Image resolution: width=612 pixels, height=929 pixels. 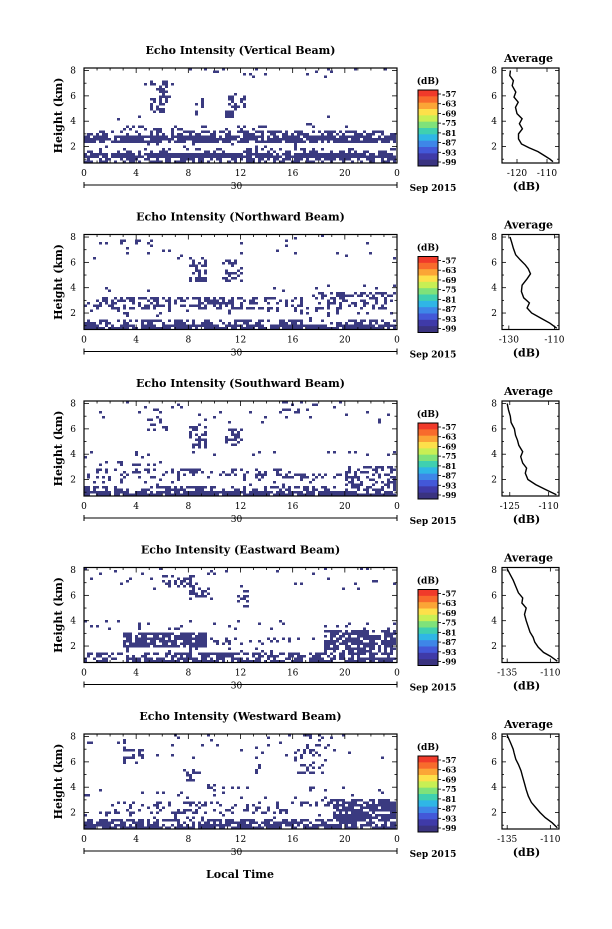 I want to click on x-tick-label: 20, so click(x=345, y=674).